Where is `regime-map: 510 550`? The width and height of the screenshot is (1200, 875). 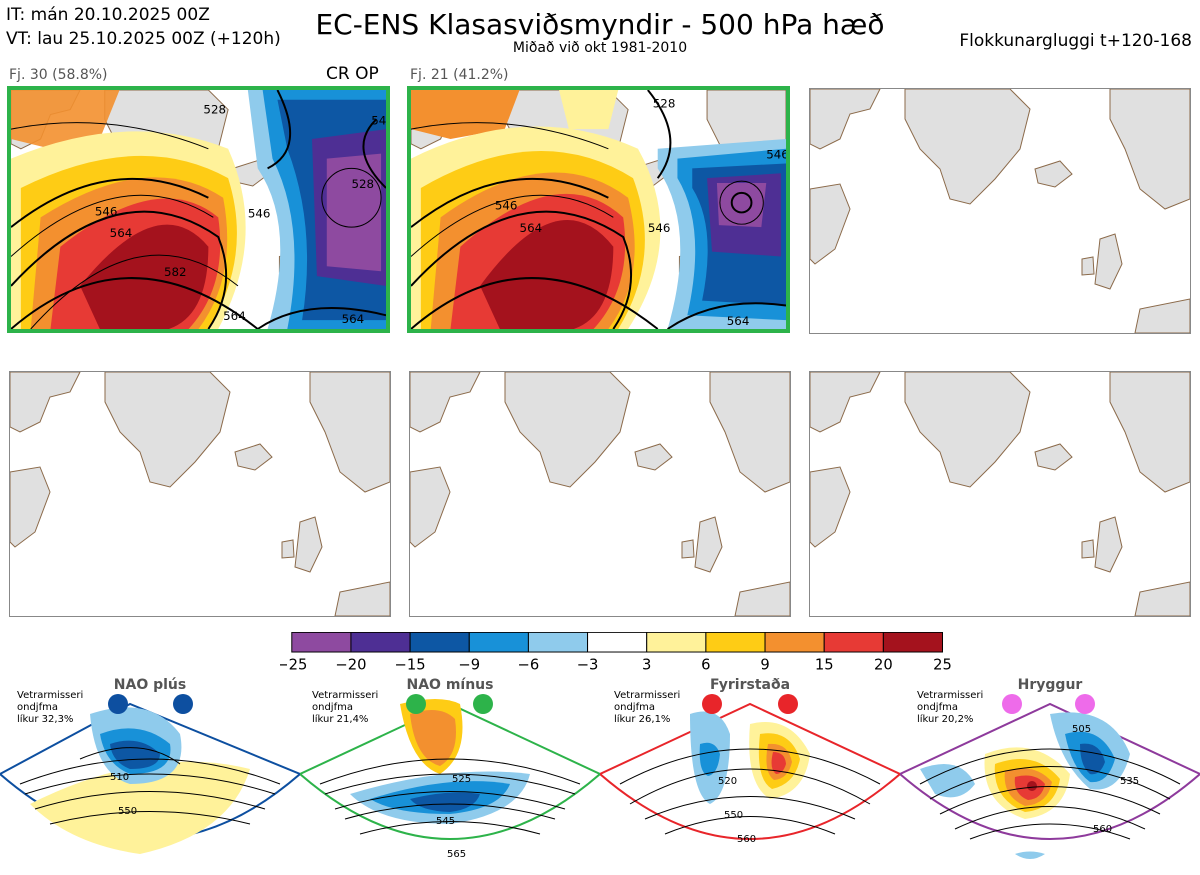
regime-map: 510 550 is located at coordinates (151, 774).